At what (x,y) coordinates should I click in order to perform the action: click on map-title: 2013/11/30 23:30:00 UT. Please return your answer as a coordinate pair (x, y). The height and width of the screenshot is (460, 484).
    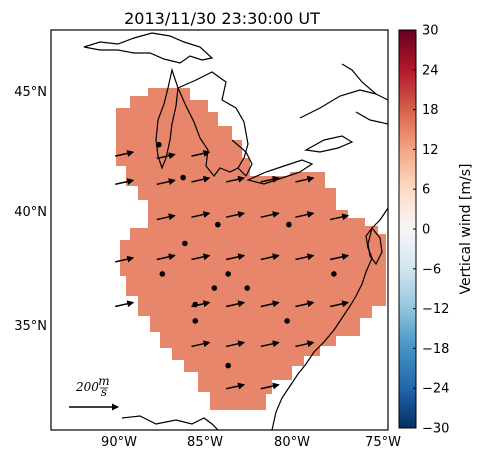
    Looking at the image, I should click on (222, 18).